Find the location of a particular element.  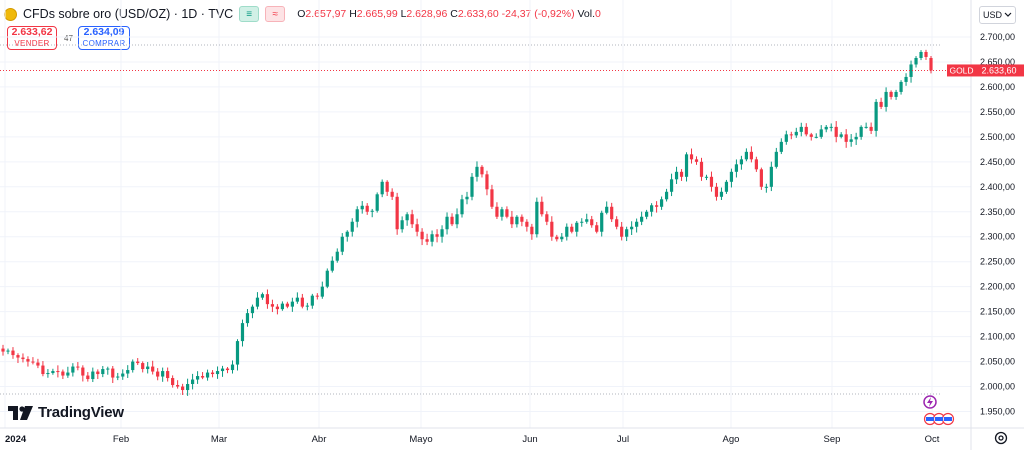

time-tick-label: Abr is located at coordinates (319, 439).